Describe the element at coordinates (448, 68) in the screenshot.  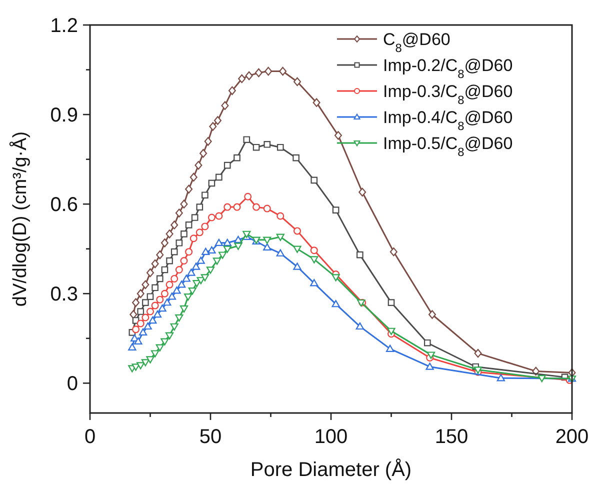
I see `legend-label: Imp-0.2/C$_{8}$@D60` at that location.